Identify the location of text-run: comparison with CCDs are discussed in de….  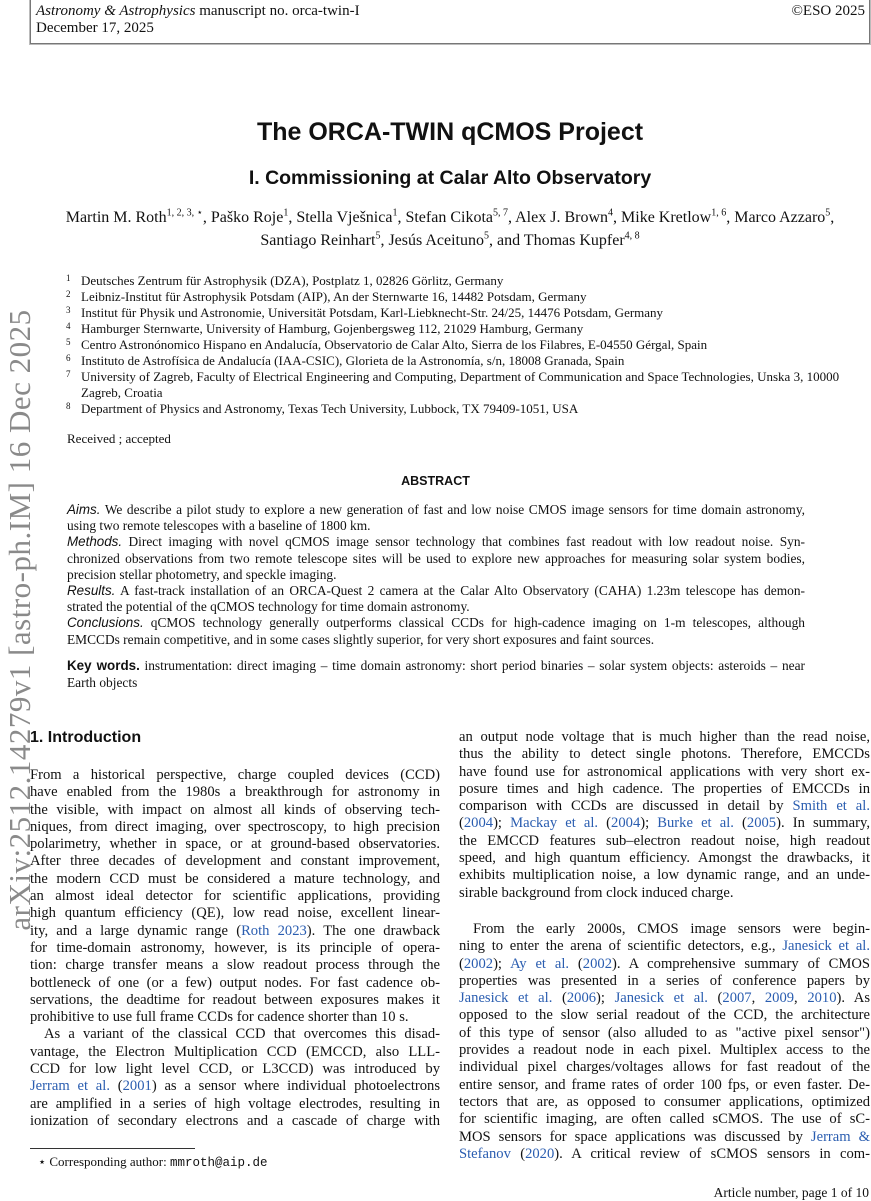
(626, 806).